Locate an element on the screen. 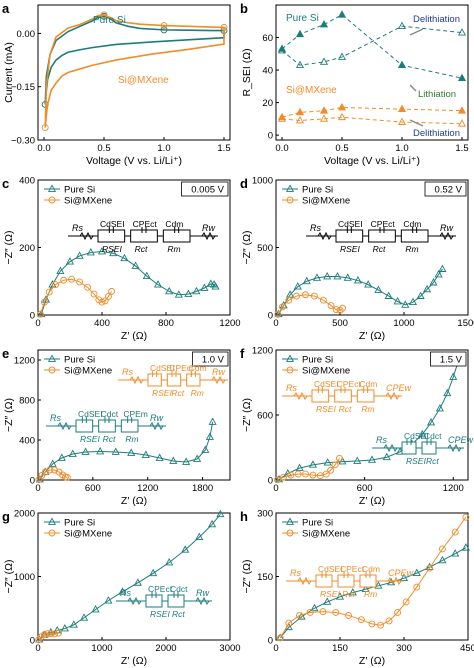 This screenshot has width=474, height=668. voltage-tag: 0.52 V is located at coordinates (449, 190).